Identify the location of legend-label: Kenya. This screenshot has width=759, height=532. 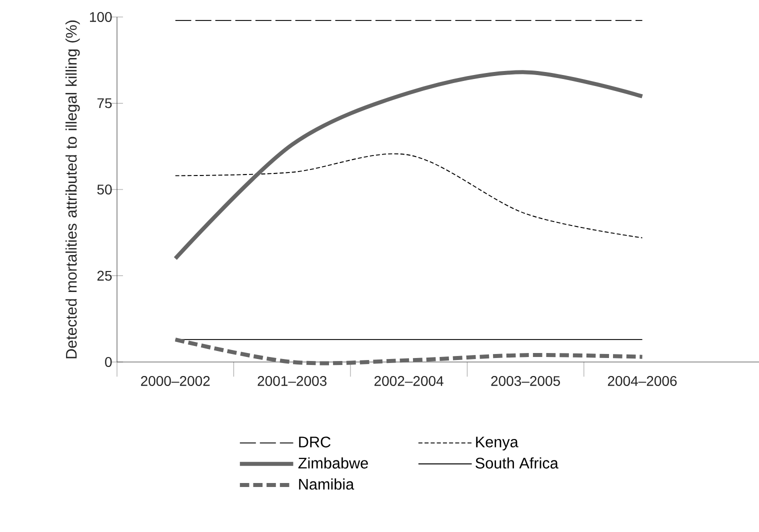
(497, 443).